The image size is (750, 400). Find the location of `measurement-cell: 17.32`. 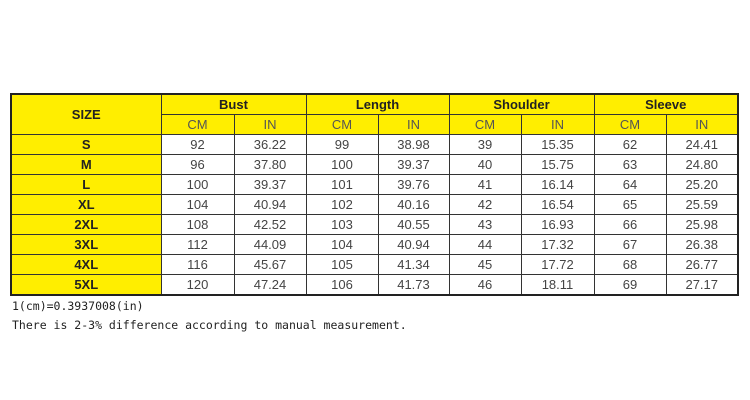

measurement-cell: 17.32 is located at coordinates (557, 244).